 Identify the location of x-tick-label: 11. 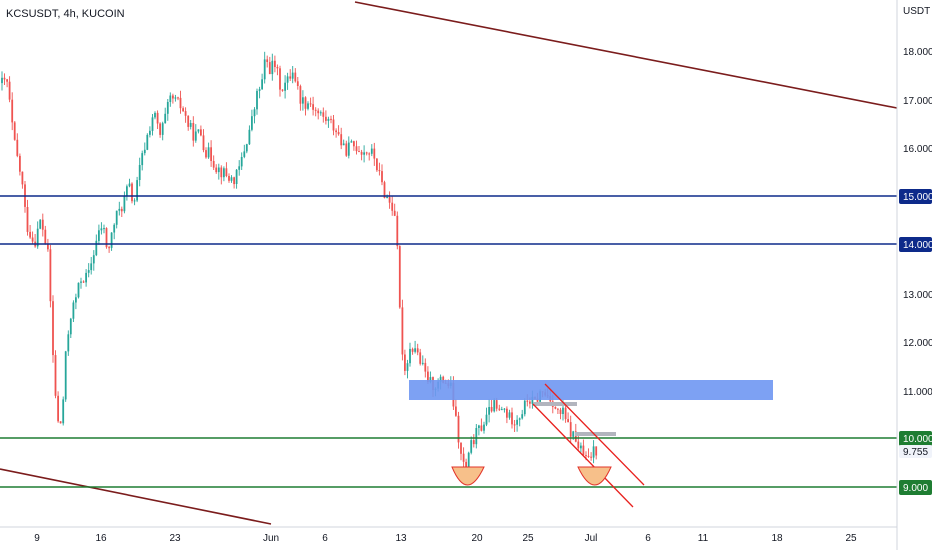
(703, 538).